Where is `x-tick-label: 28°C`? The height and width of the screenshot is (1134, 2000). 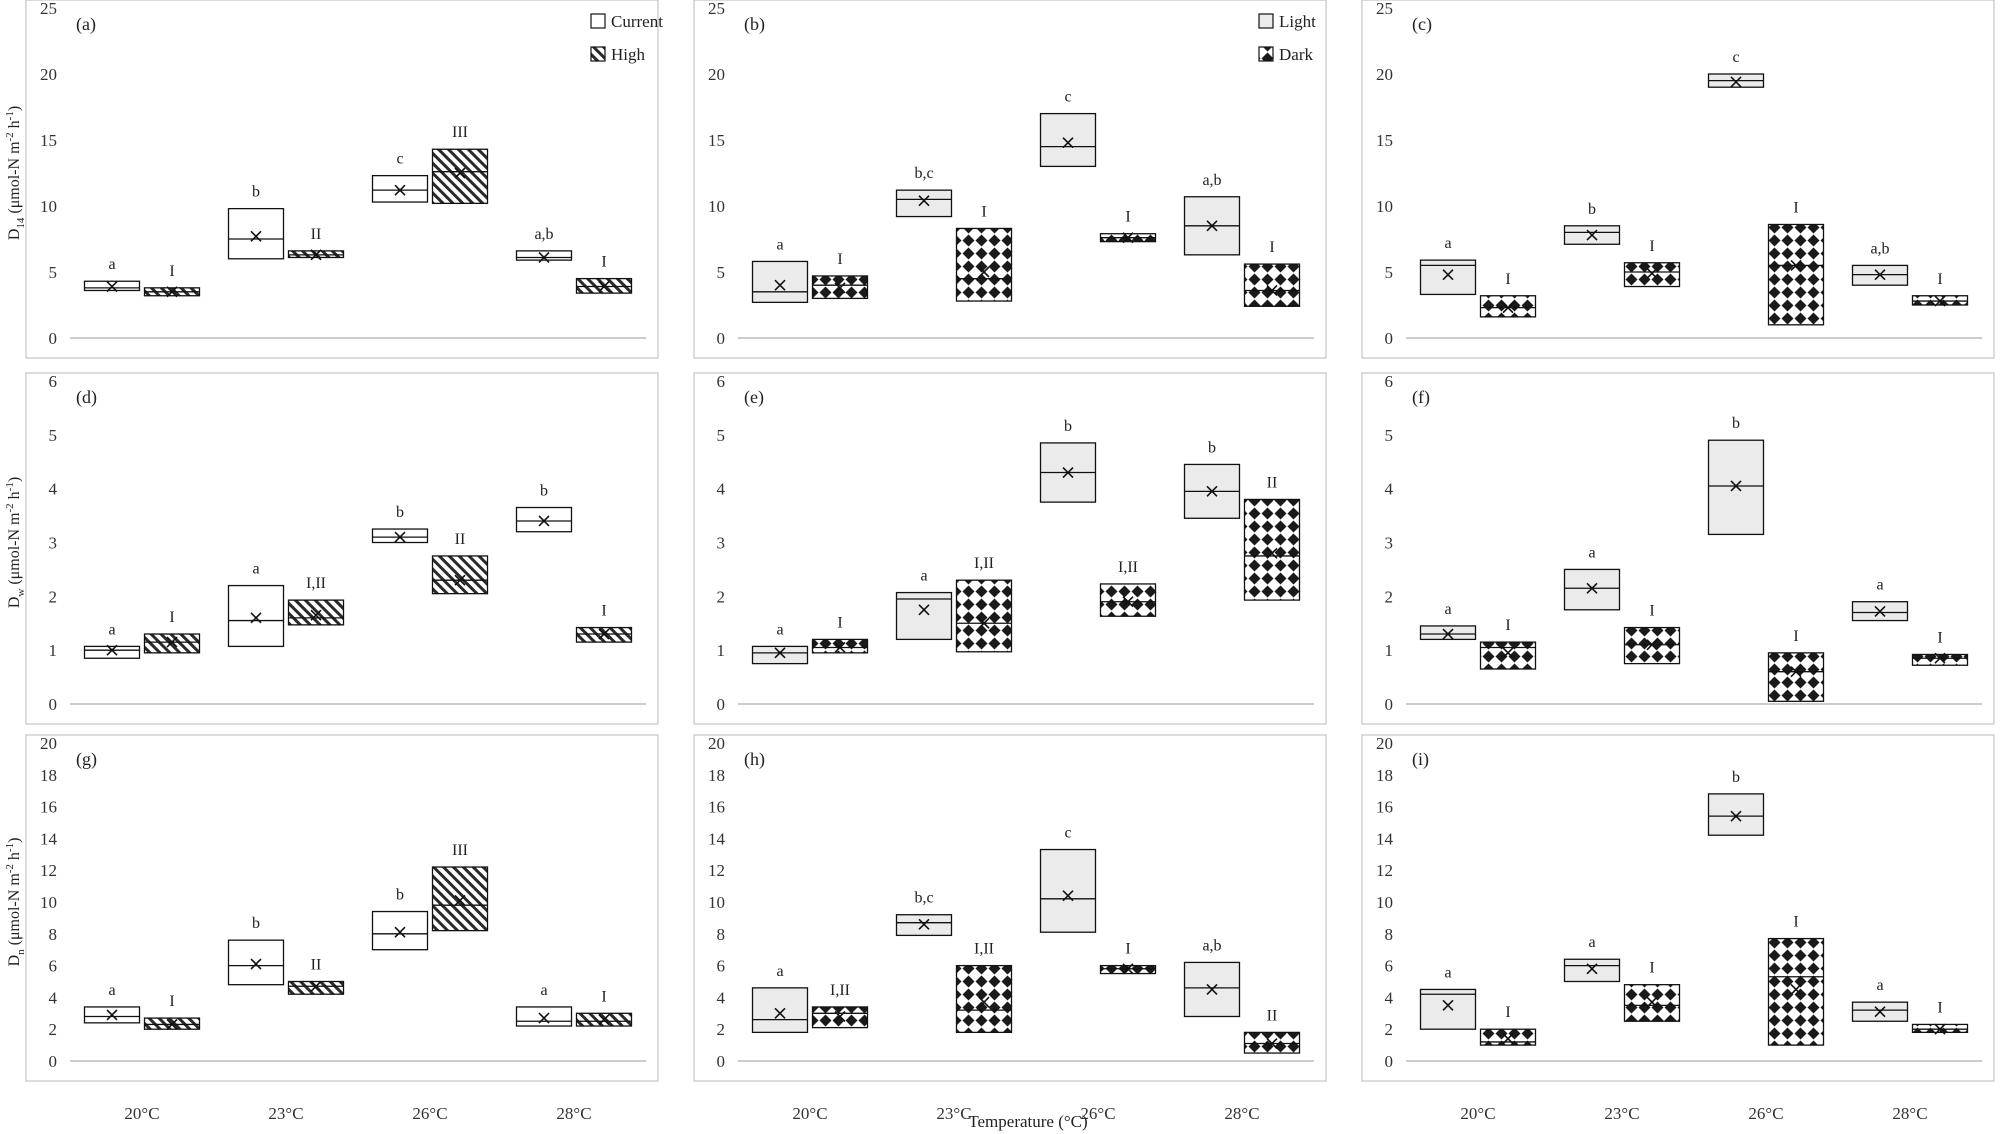 x-tick-label: 28°C is located at coordinates (573, 1113).